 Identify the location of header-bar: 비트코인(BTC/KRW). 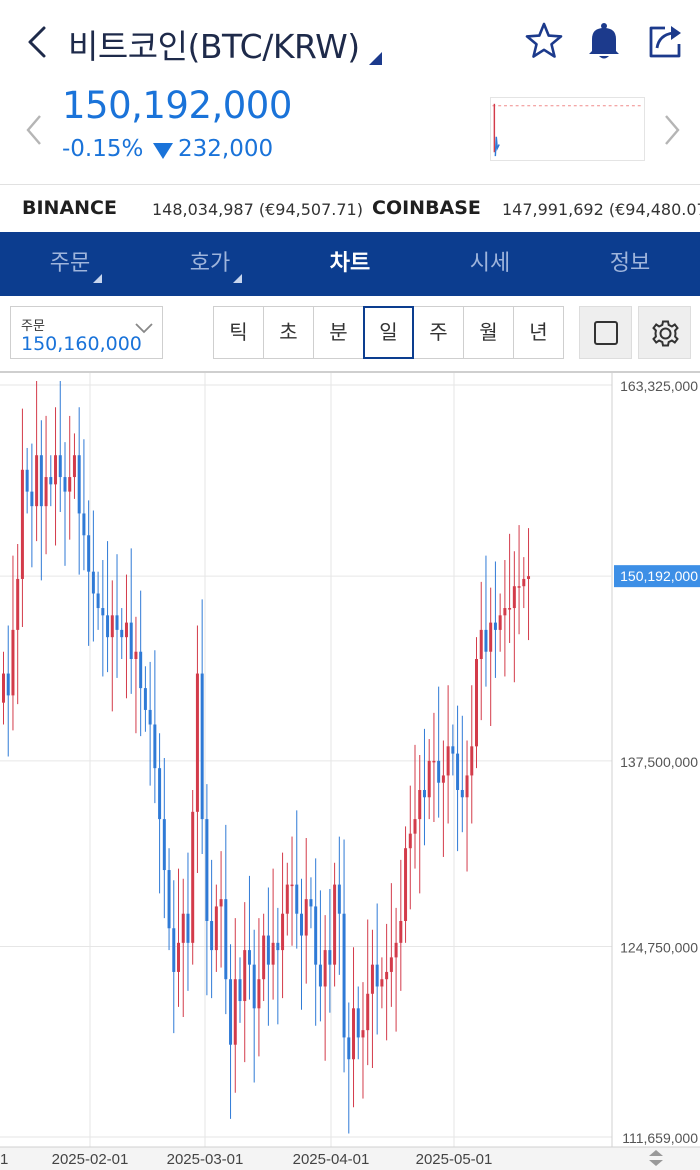
(350, 42).